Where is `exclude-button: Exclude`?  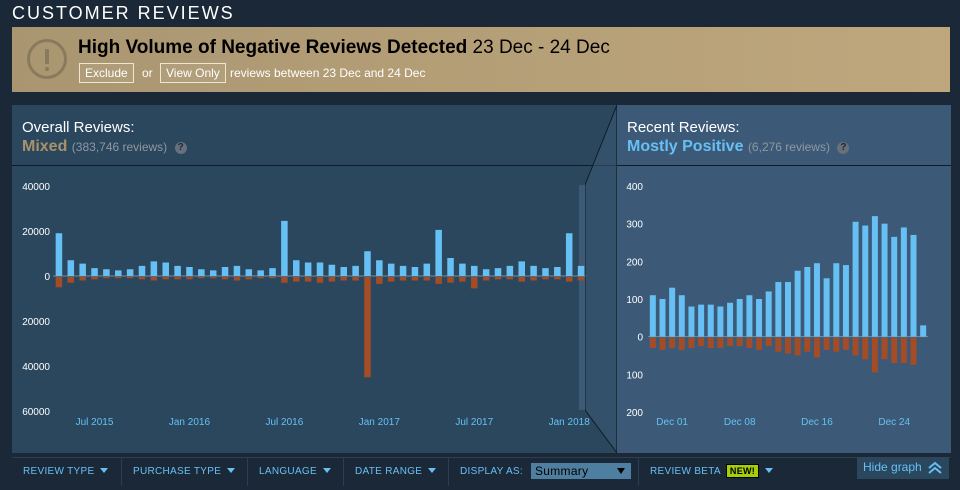 exclude-button: Exclude is located at coordinates (106, 73).